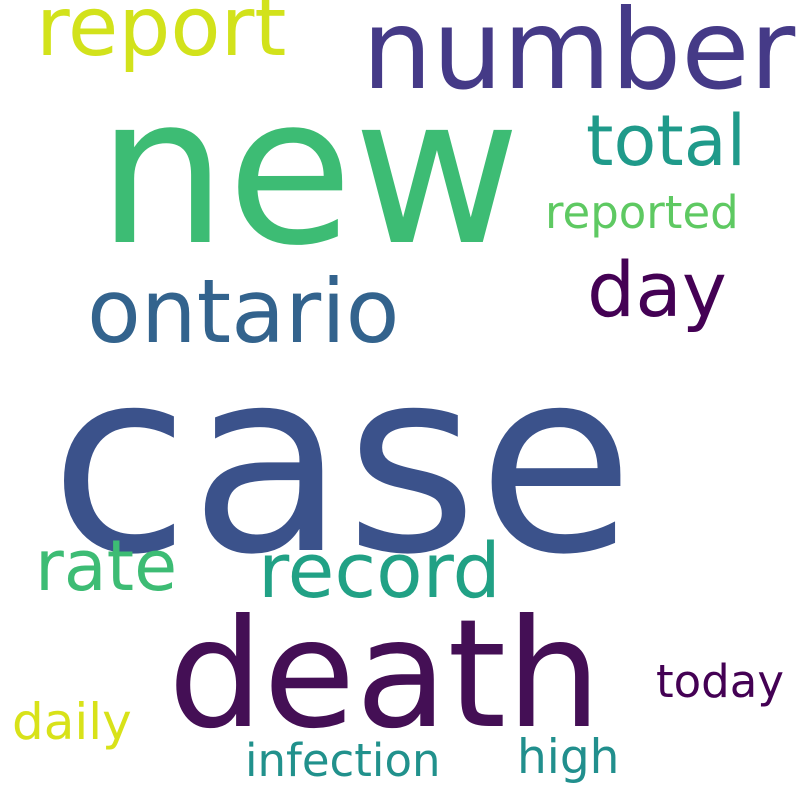 Image resolution: width=800 pixels, height=800 pixels. What do you see at coordinates (379, 570) in the screenshot?
I see `word-record: record` at bounding box center [379, 570].